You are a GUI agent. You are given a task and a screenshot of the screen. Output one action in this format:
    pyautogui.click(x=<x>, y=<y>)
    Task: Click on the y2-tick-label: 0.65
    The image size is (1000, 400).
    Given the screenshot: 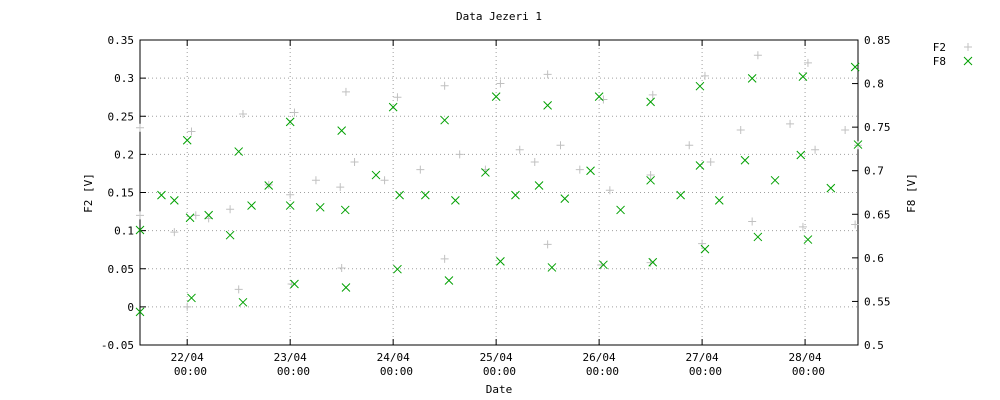 What is the action you would take?
    pyautogui.click(x=877, y=214)
    